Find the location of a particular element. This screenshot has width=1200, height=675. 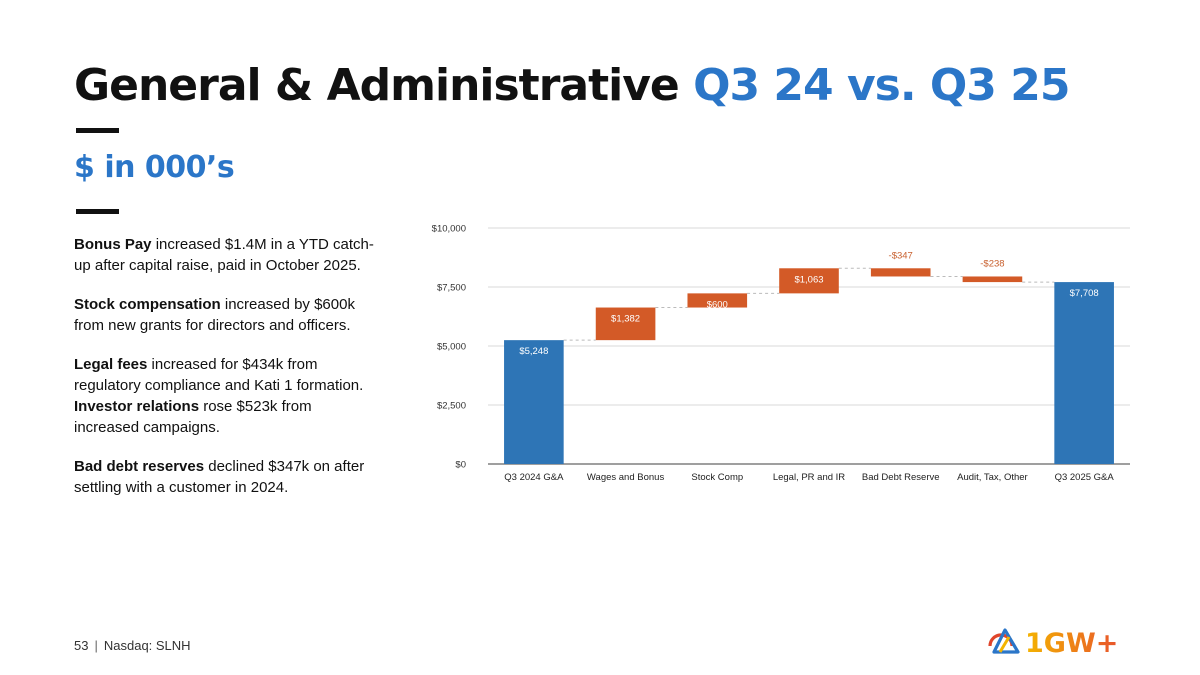

data-label: $7,708 is located at coordinates (1084, 293).